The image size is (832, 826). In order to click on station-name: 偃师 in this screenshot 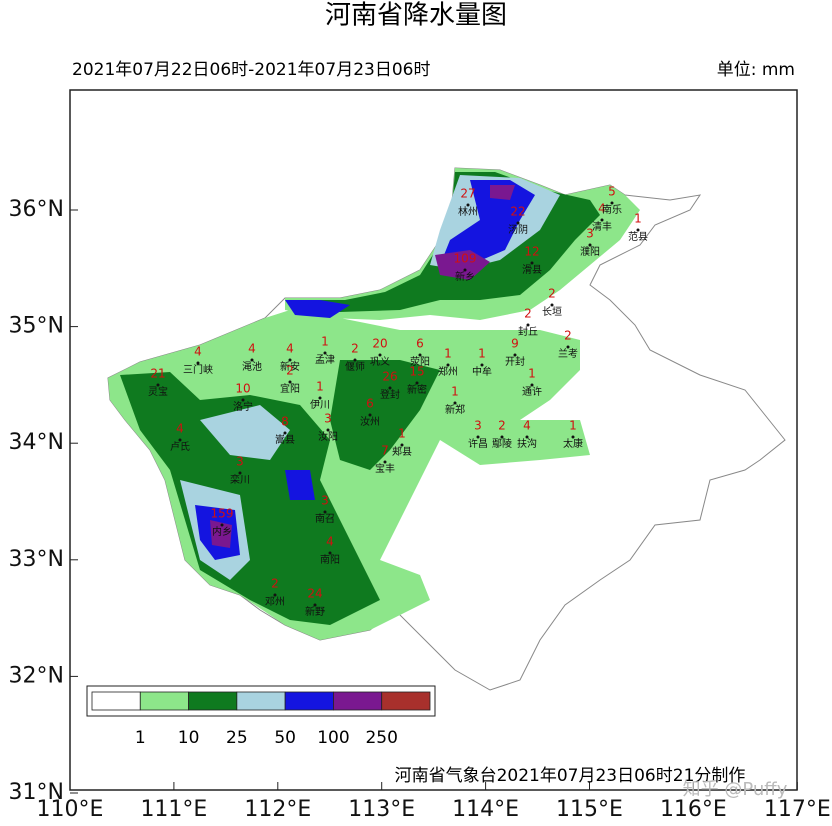, I will do `click(355, 366)`.